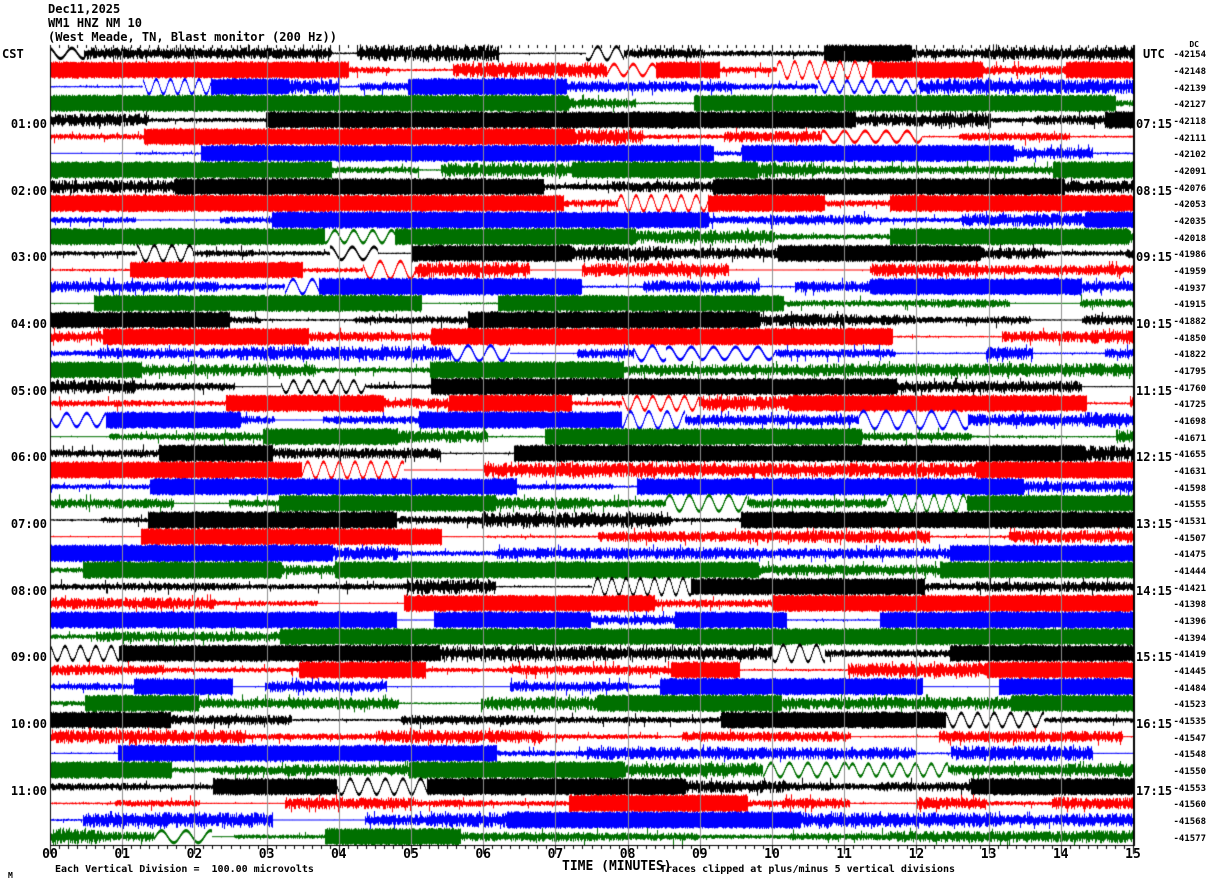  Describe the element at coordinates (1189, 222) in the screenshot. I see `trace-dc-value: -42035` at that location.